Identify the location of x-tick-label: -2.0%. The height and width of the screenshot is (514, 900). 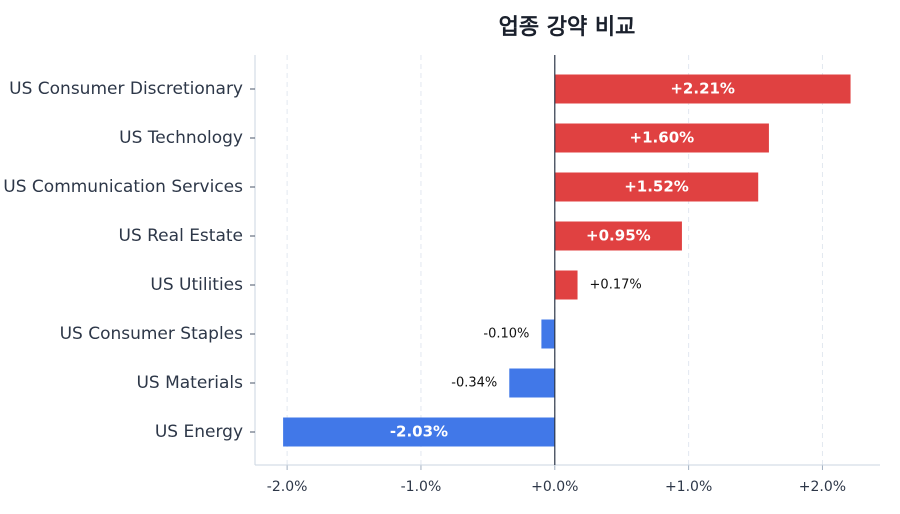
(287, 487).